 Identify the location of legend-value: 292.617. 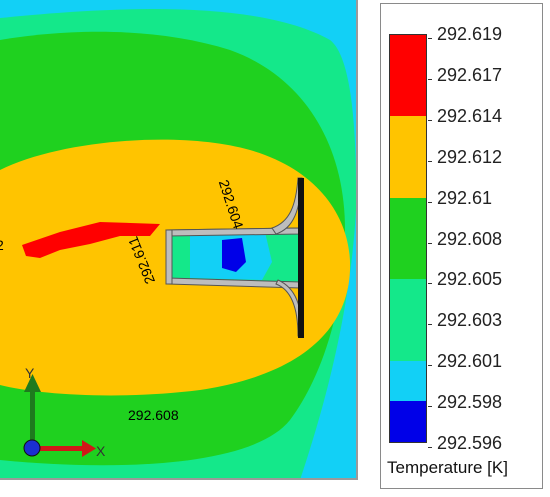
(470, 74).